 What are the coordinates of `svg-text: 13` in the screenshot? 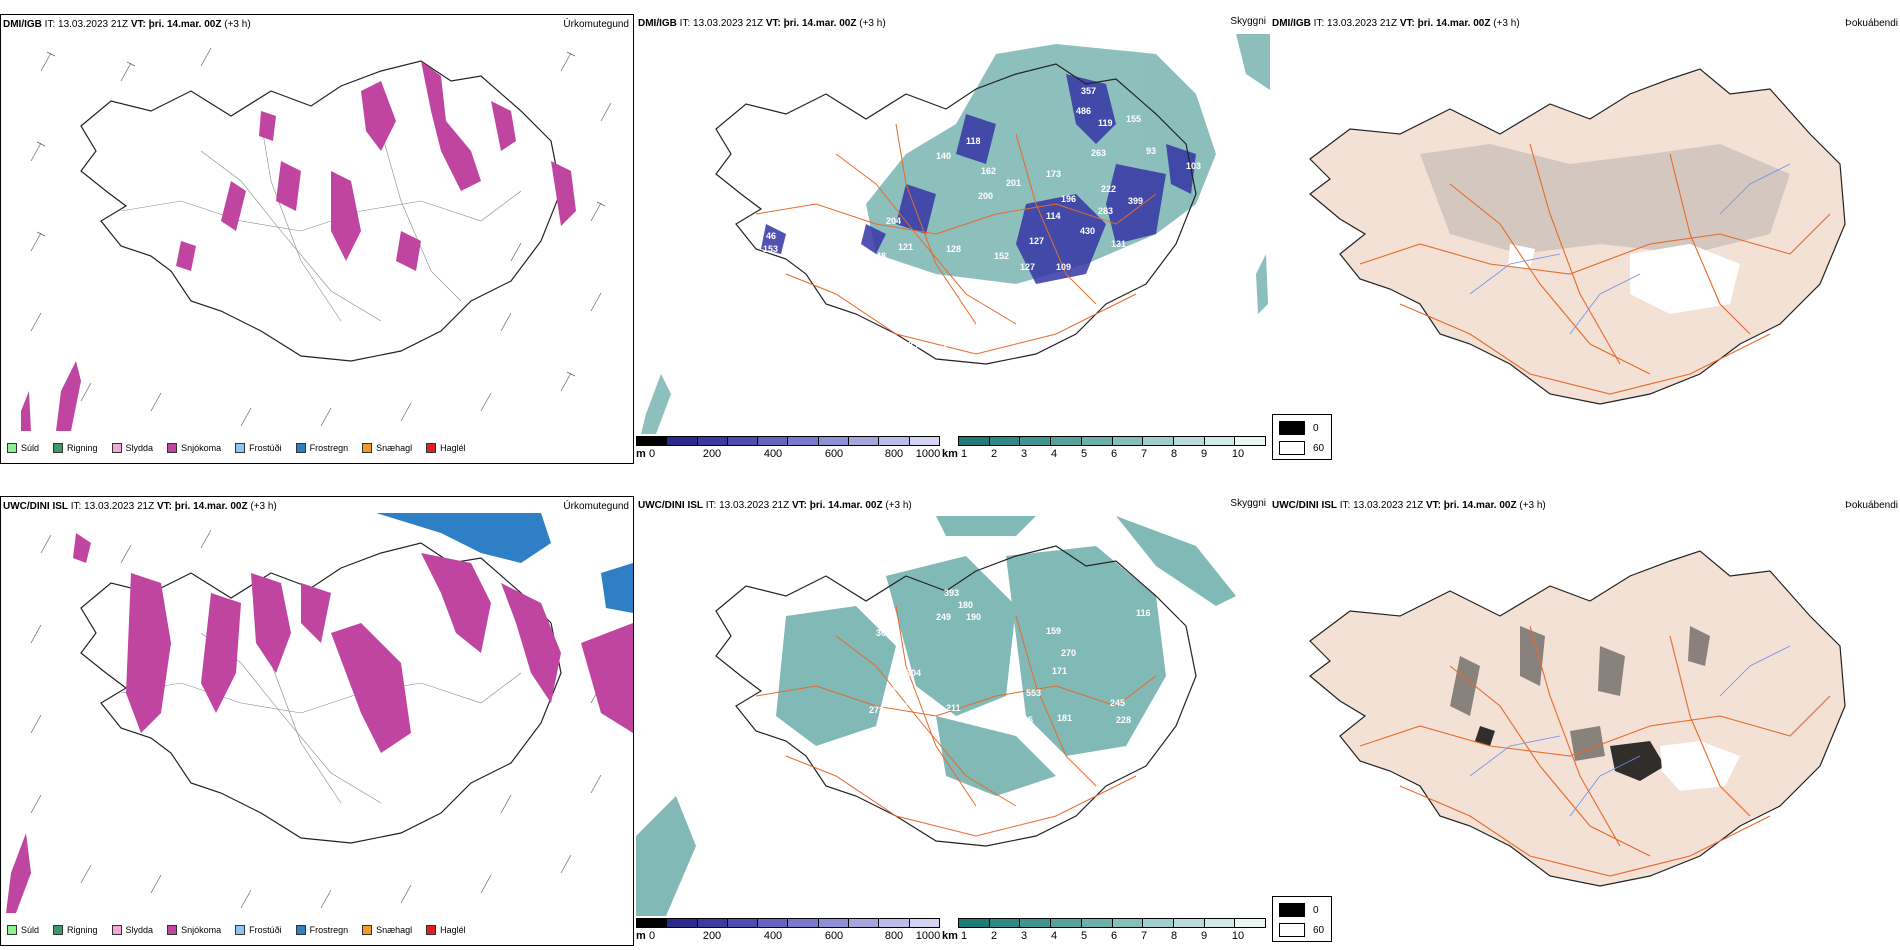 It's located at (836, 231).